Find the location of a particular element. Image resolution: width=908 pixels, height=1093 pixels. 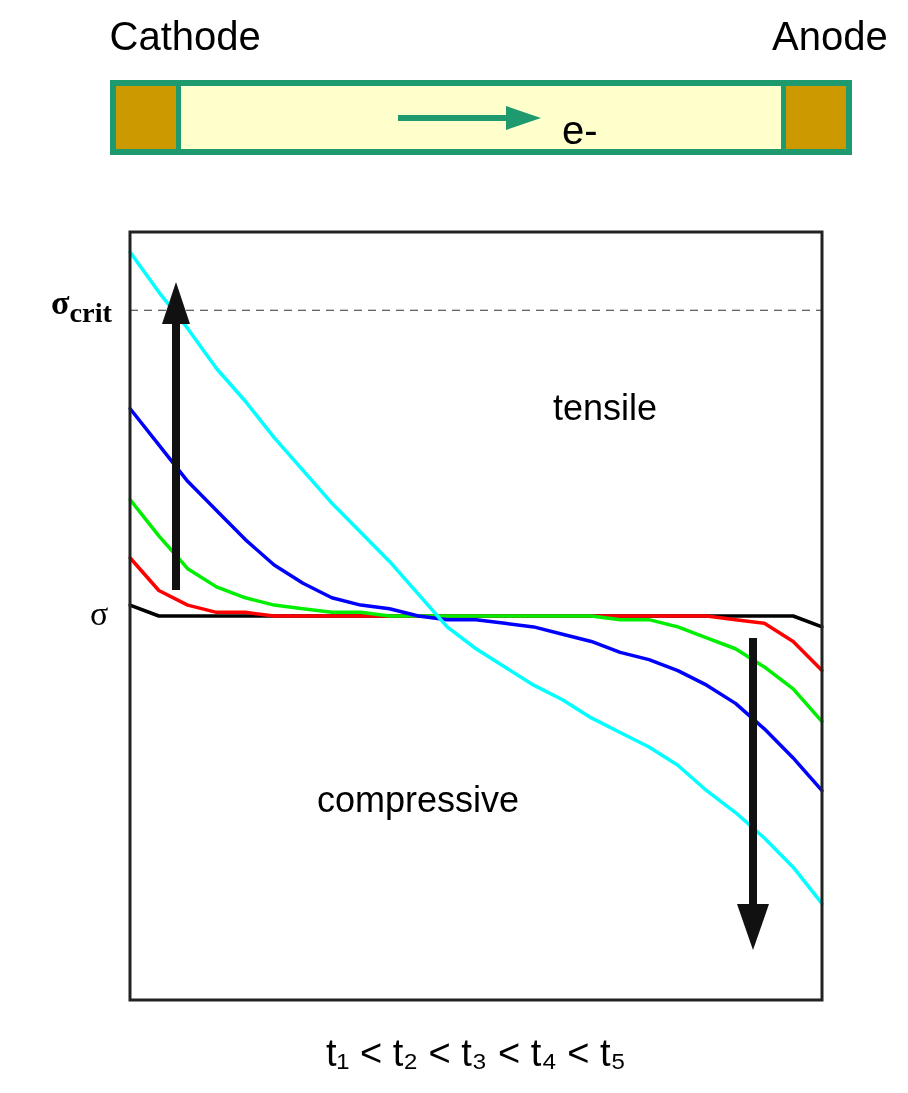

text: e- is located at coordinates (580, 130).